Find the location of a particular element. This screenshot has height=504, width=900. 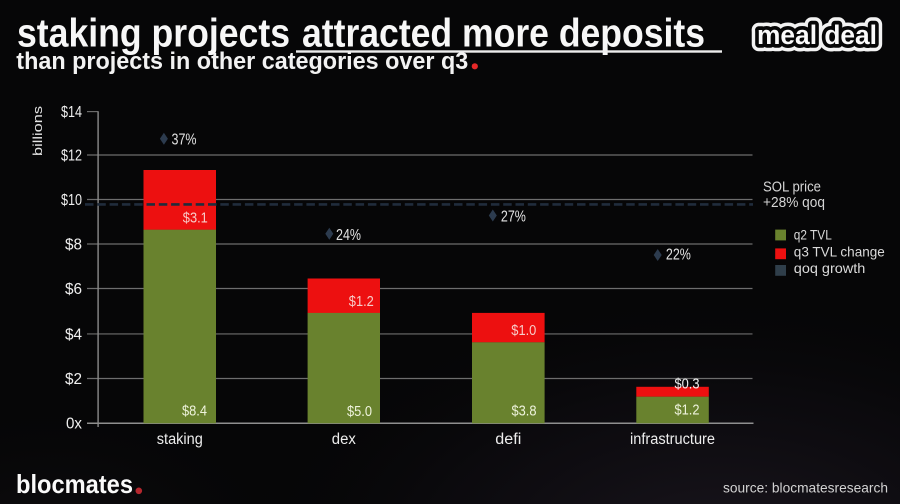

svg-text: $4 is located at coordinates (73, 334).